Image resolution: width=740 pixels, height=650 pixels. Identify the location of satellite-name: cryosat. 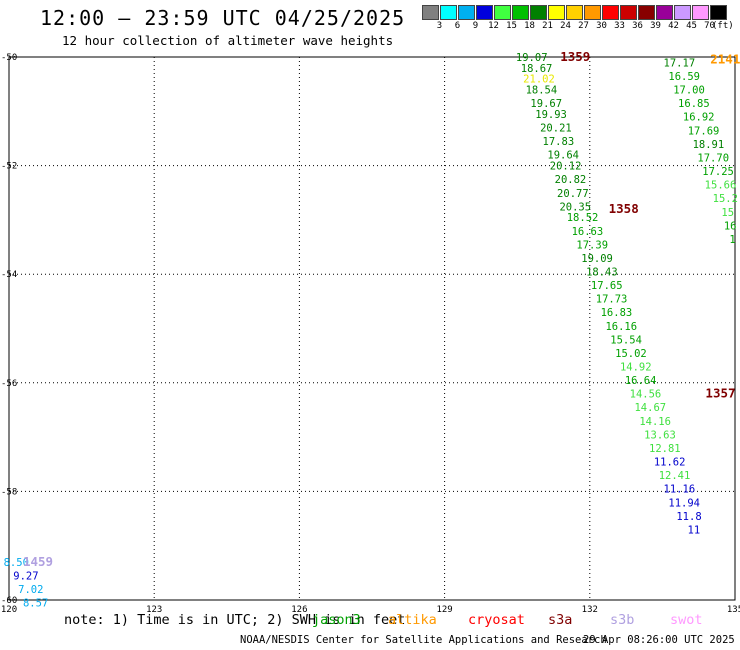
(496, 620).